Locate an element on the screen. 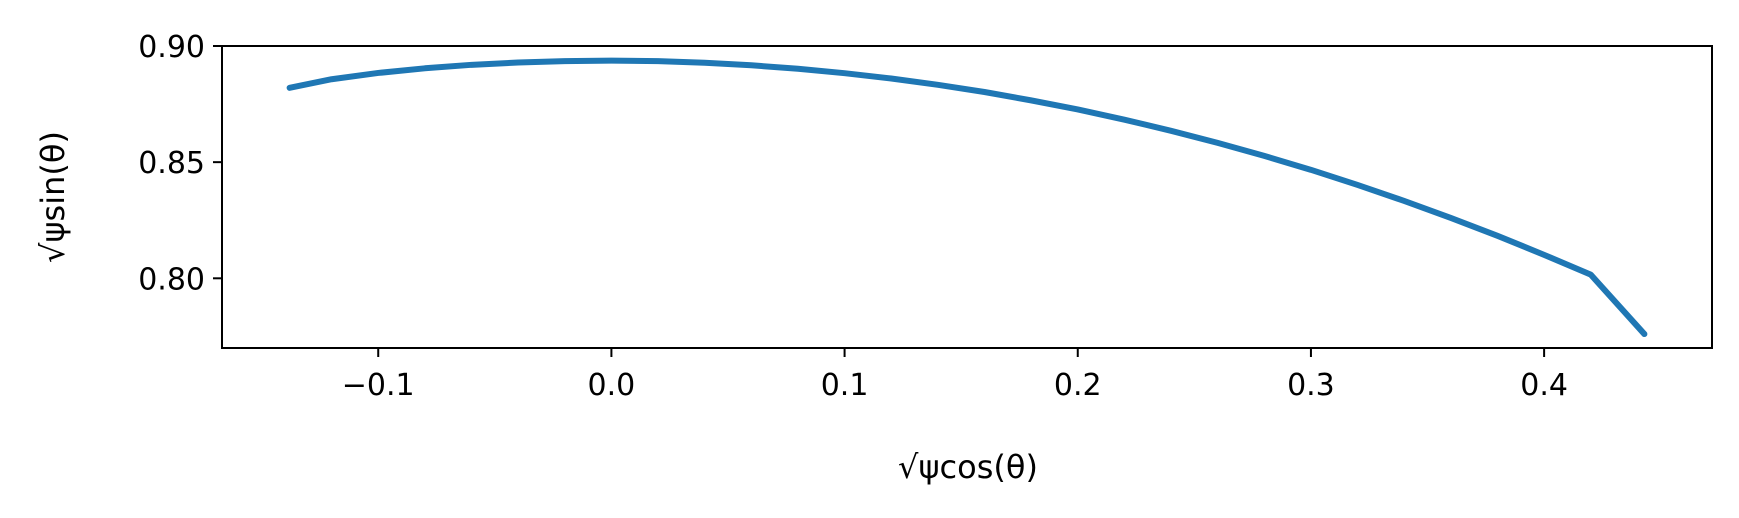 The image size is (1739, 518). y-tick-label: 0.80 is located at coordinates (171, 279).